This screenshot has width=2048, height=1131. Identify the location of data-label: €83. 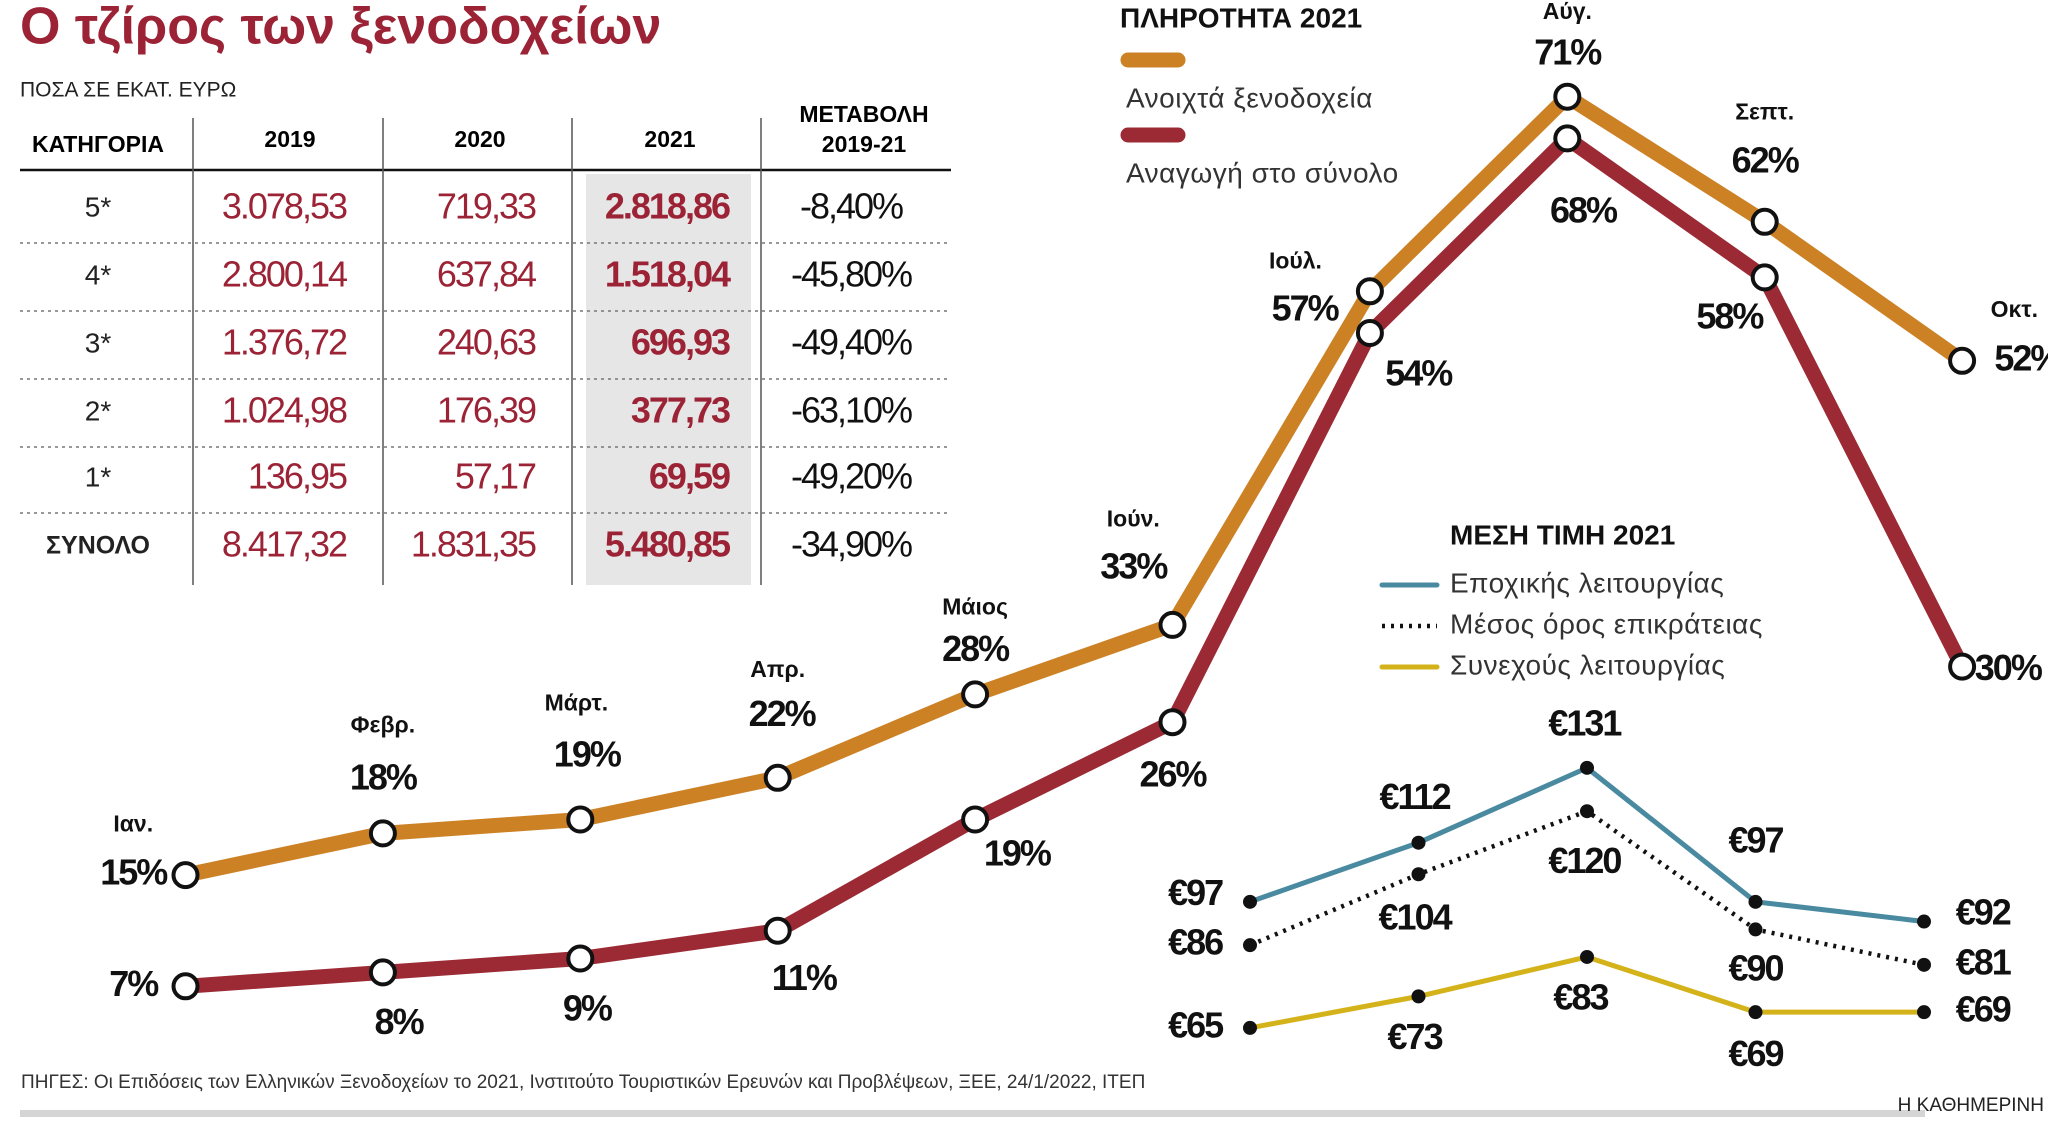
(1580, 997).